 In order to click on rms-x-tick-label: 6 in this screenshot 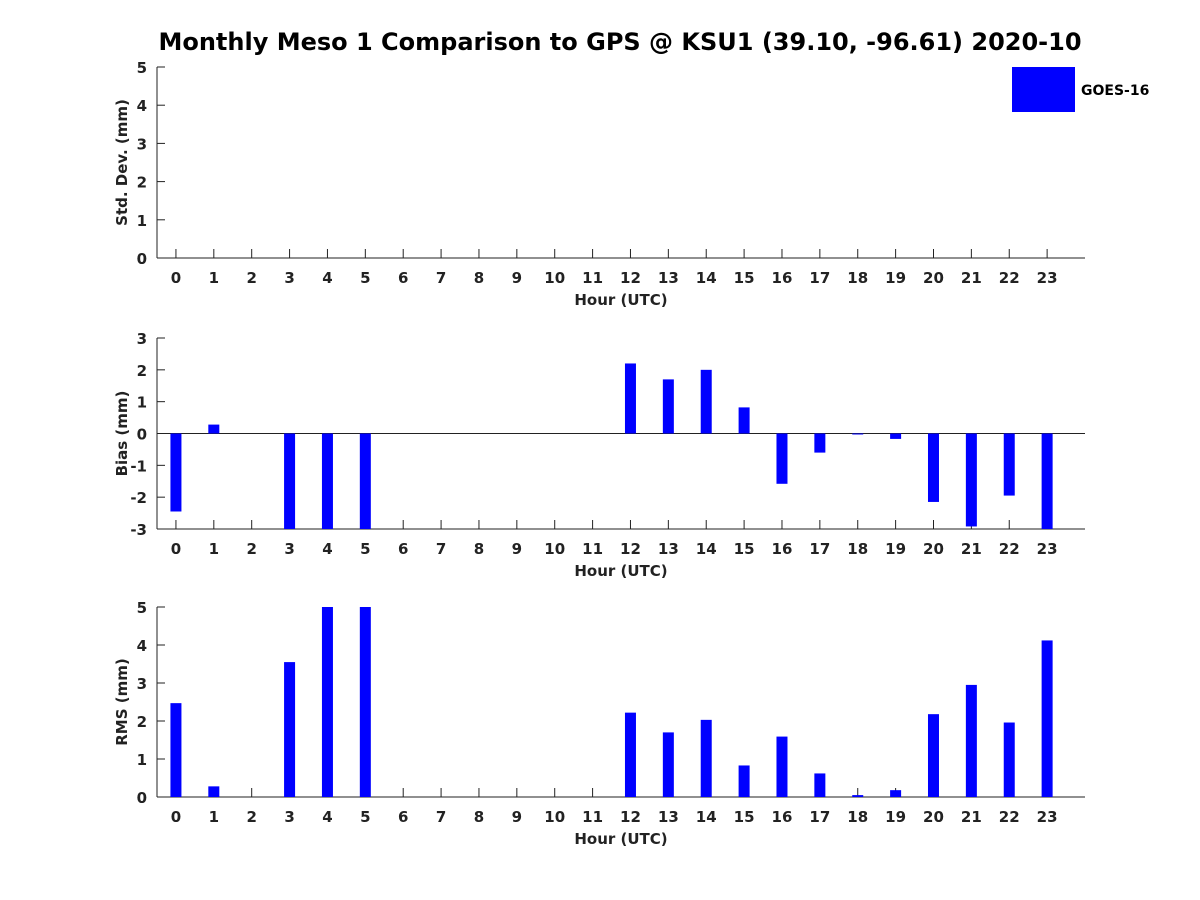, I will do `click(403, 817)`.